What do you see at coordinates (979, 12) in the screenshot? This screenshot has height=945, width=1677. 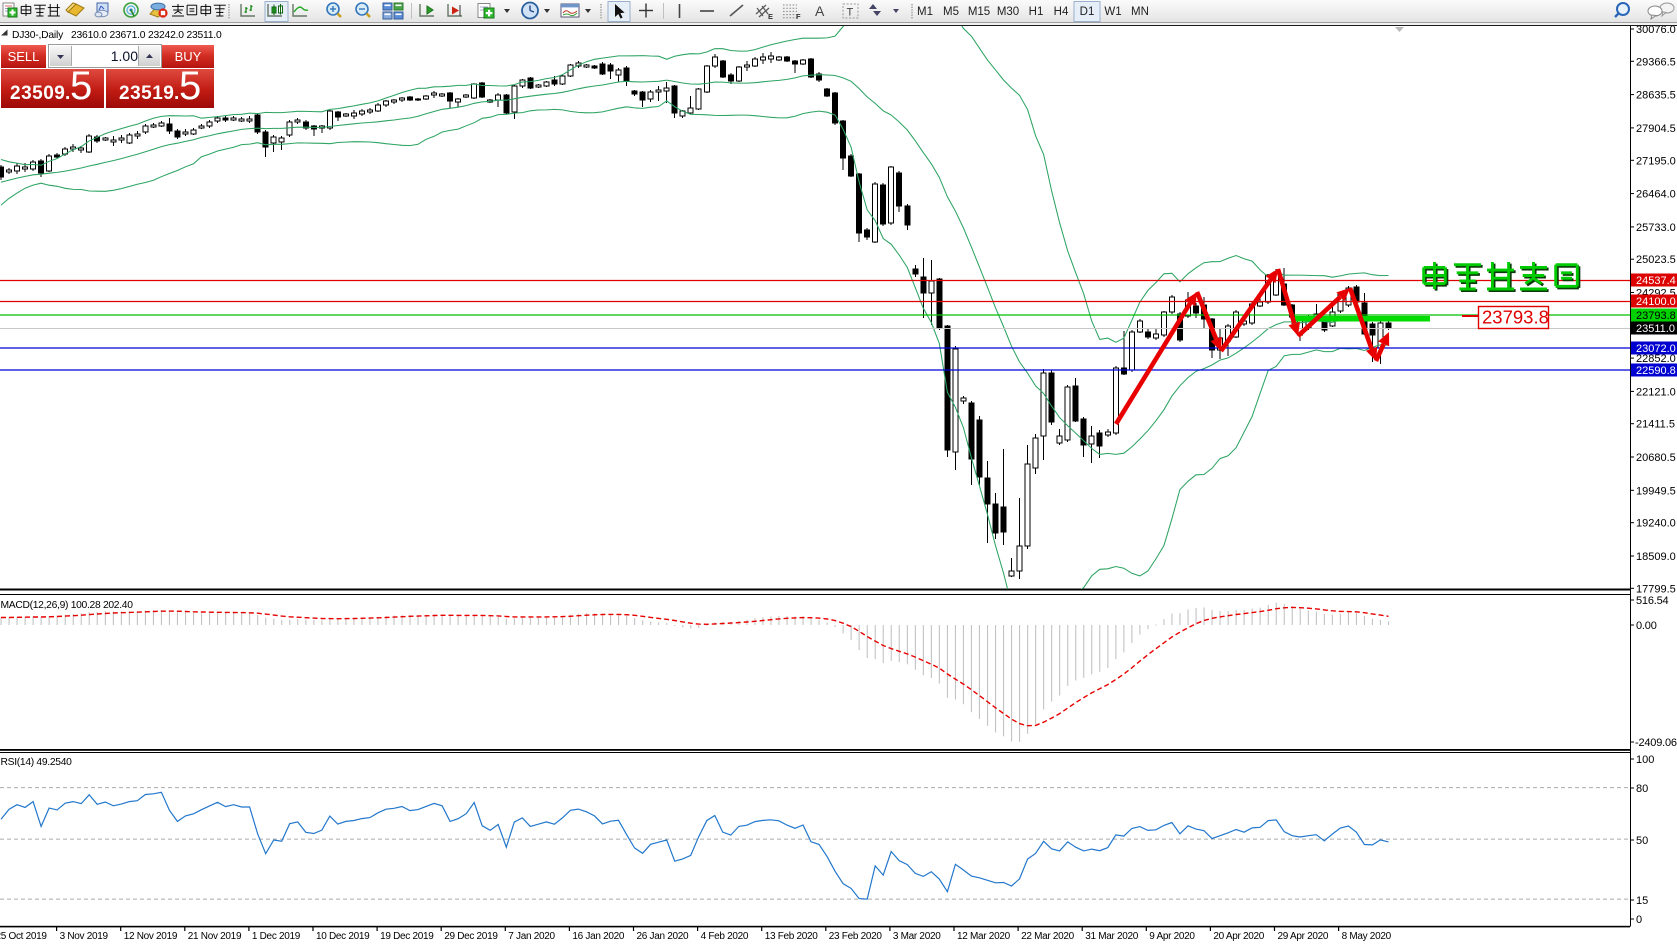 I see `svg-text: M15` at bounding box center [979, 12].